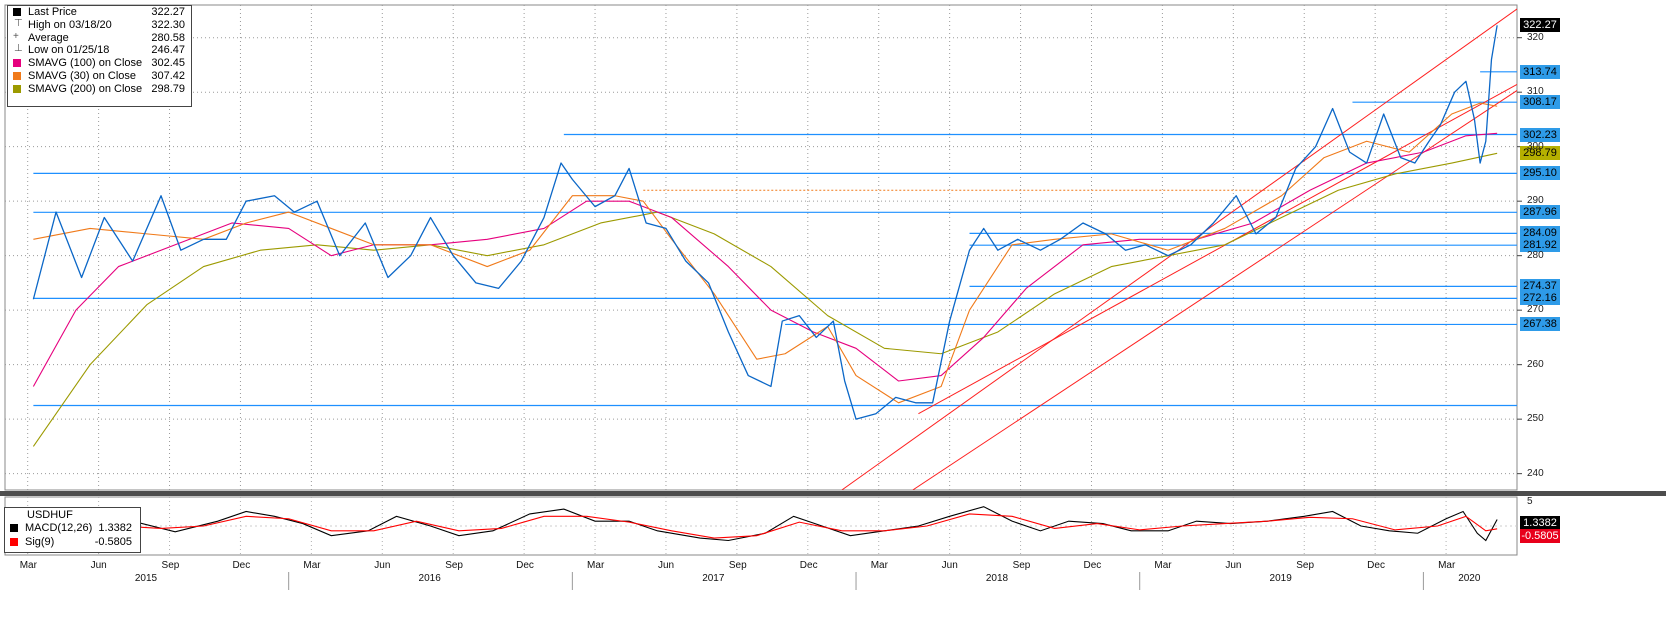 Image resolution: width=1666 pixels, height=626 pixels. Describe the element at coordinates (70, 24) in the screenshot. I see `legend-label: High on 03/18/20` at that location.